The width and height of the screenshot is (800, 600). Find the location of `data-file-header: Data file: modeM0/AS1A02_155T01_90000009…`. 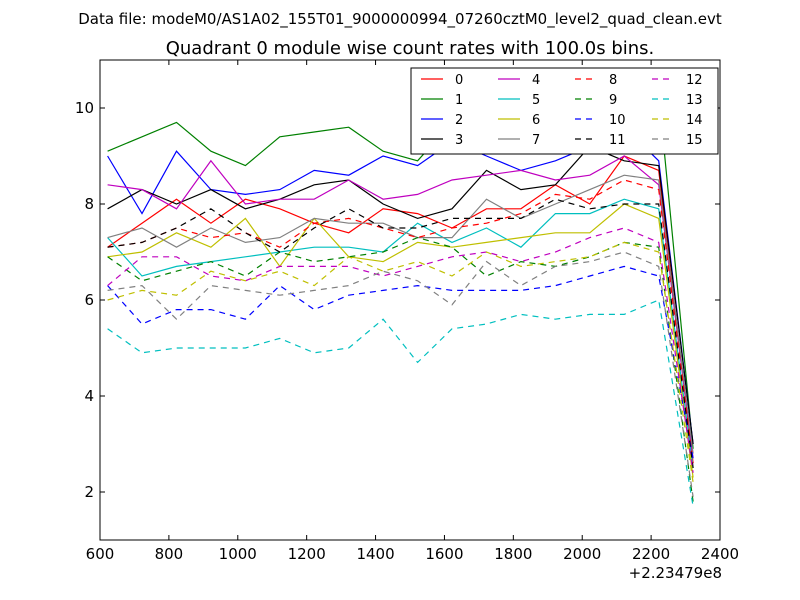

data-file-header: Data file: modeM0/AS1A02_155T01_90000009… is located at coordinates (400, 19).